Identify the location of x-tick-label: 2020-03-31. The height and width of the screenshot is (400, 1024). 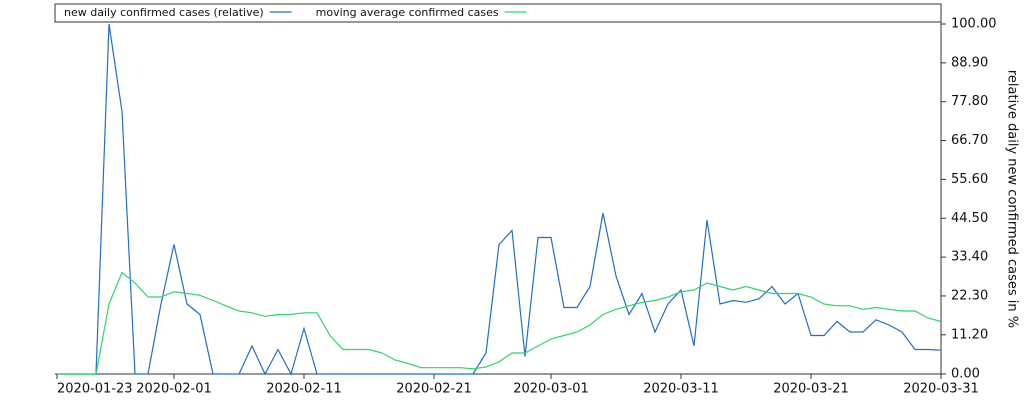
(941, 389).